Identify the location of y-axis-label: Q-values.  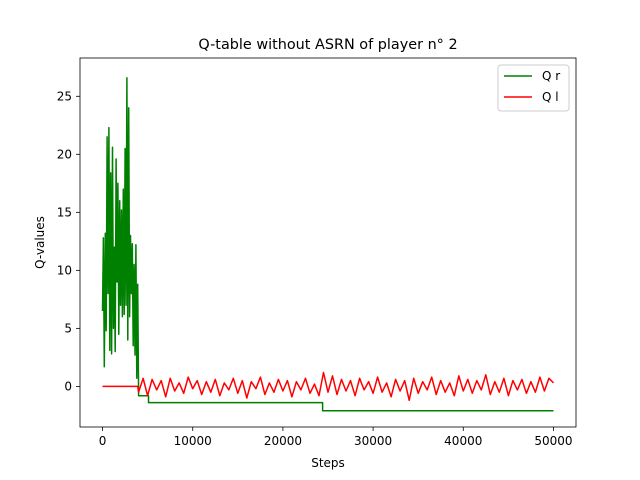
(40, 242).